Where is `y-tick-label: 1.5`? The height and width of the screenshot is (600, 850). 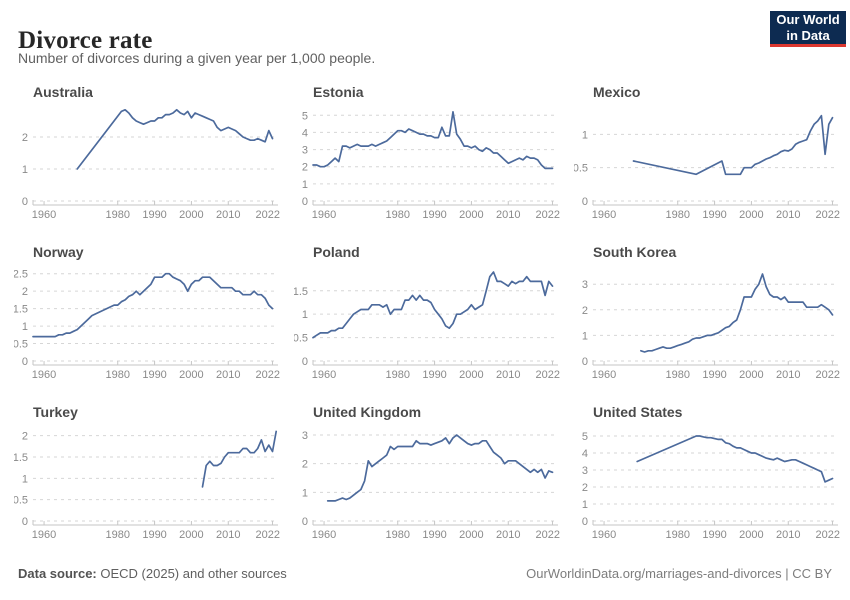 y-tick-label: 1.5 is located at coordinates (301, 292).